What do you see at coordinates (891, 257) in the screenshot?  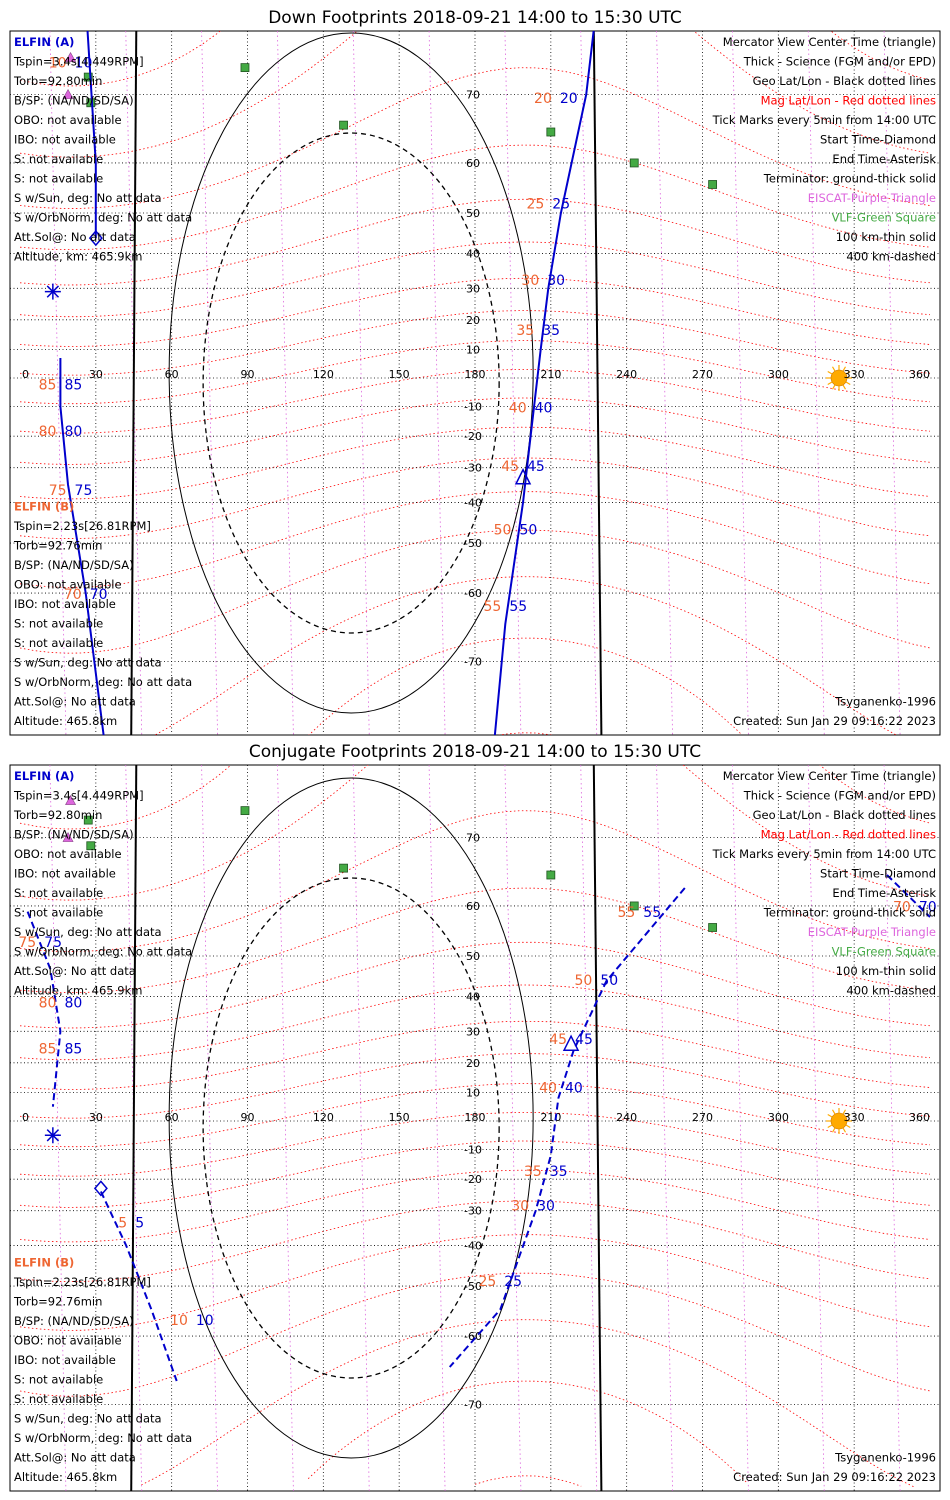 I see `legend-entry: 400 km-dashed` at bounding box center [891, 257].